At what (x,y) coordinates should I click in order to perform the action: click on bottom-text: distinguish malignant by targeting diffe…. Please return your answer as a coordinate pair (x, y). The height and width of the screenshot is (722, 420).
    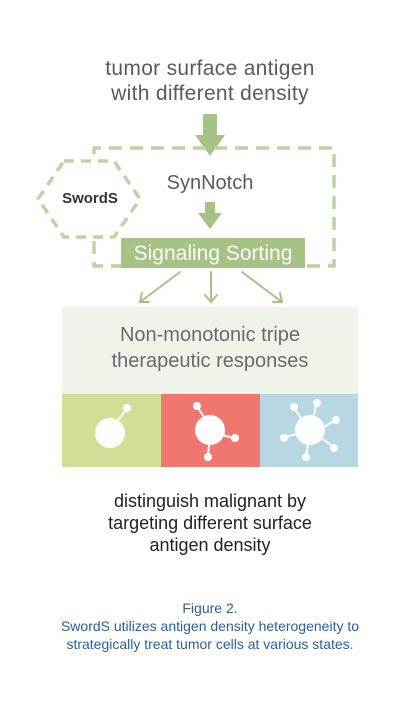
    Looking at the image, I should click on (210, 523).